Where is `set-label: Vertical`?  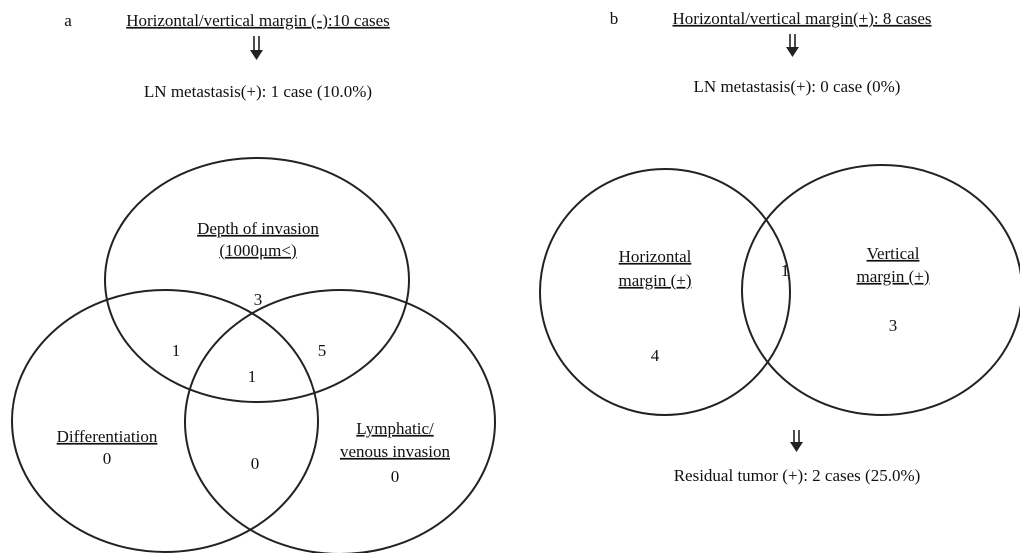
set-label: Vertical is located at coordinates (893, 253).